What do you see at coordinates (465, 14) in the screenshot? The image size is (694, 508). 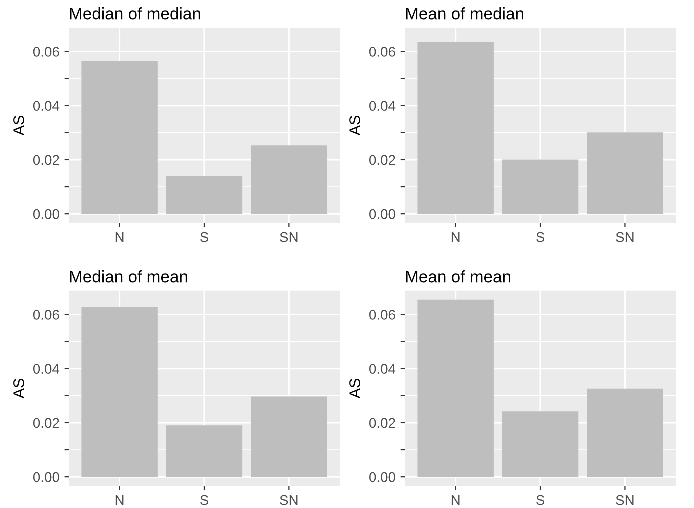 I see `chart-title: Mean of median` at bounding box center [465, 14].